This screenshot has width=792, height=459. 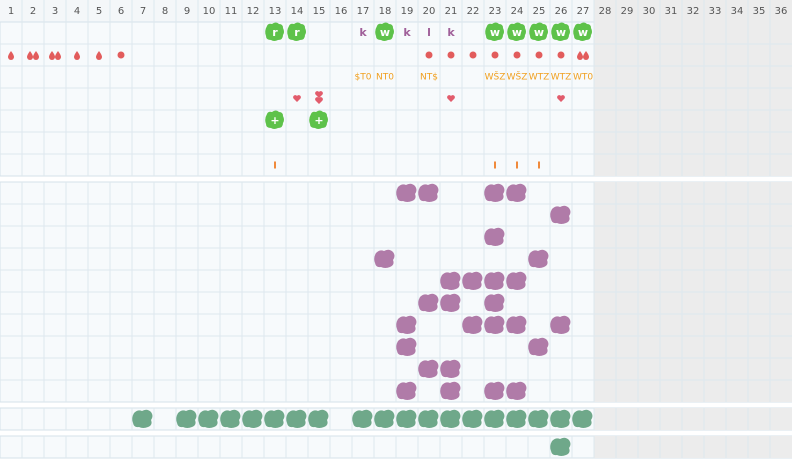 I want to click on column-number: 9, so click(x=187, y=11).